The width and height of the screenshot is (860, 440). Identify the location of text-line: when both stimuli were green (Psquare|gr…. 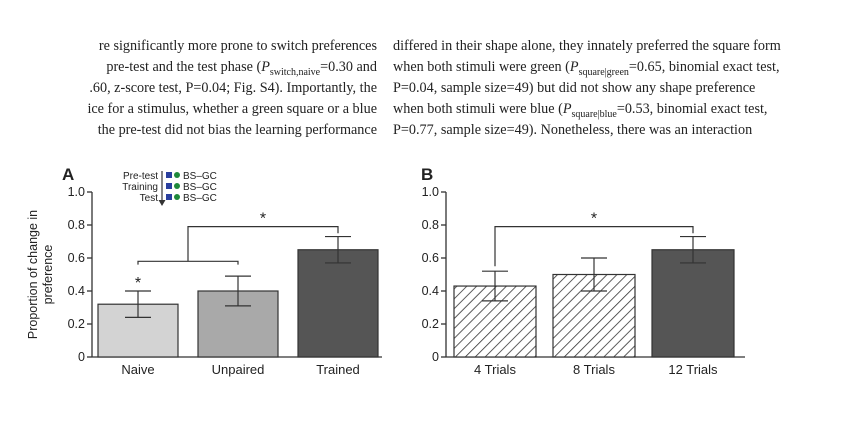
(586, 68).